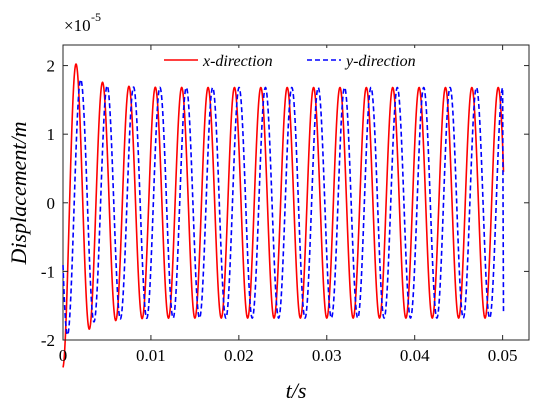 The height and width of the screenshot is (408, 550). I want to click on y-axis-label: Displacement/m, so click(18, 194).